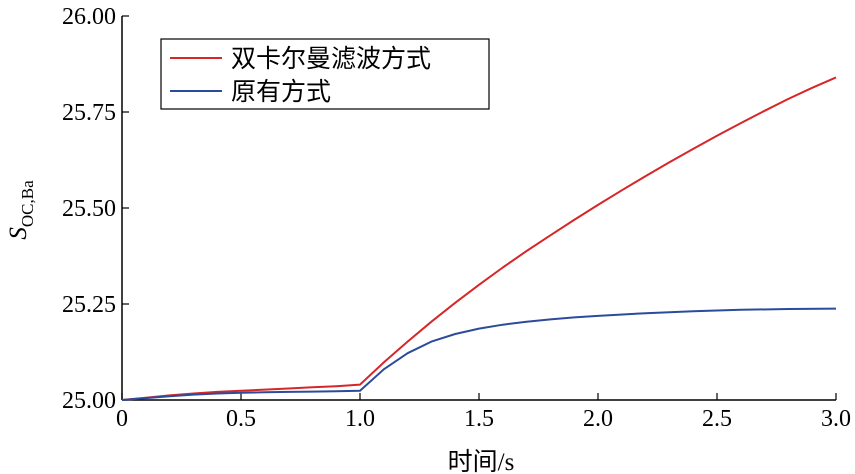 This screenshot has width=855, height=474. What do you see at coordinates (598, 419) in the screenshot?
I see `x-tick-label: 2.0` at bounding box center [598, 419].